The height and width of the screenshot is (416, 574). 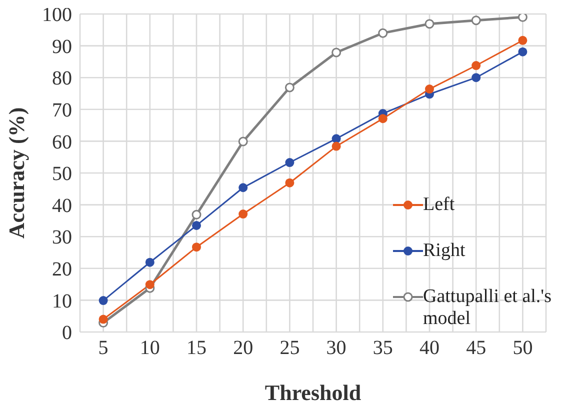 I want to click on y-tick-label: 90, so click(x=62, y=47).